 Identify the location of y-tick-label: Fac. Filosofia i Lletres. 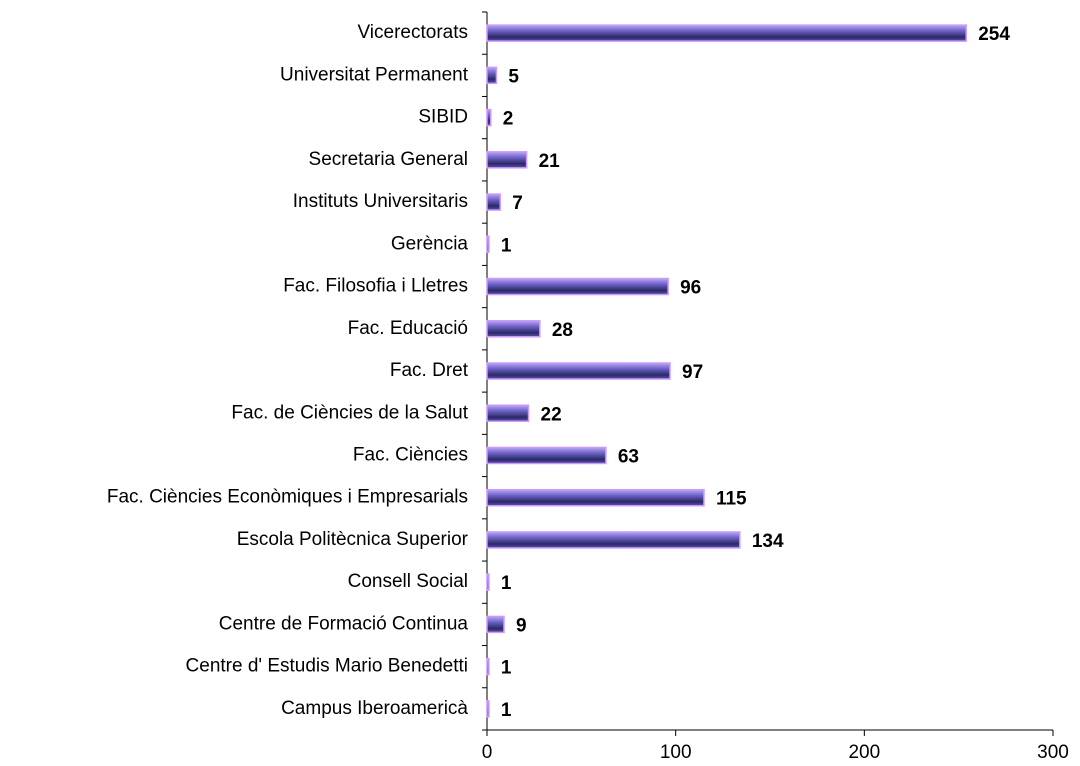
(375, 286).